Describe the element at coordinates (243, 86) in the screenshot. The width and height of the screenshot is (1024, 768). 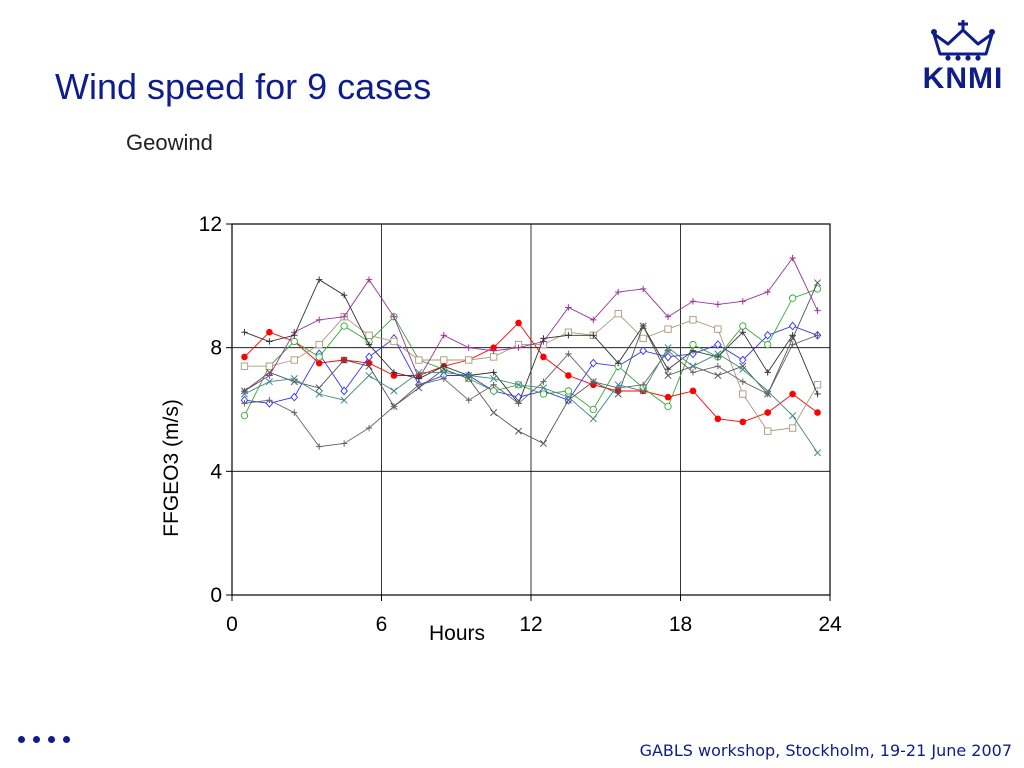
I see `slide-title: Wind speed for 9 cases` at that location.